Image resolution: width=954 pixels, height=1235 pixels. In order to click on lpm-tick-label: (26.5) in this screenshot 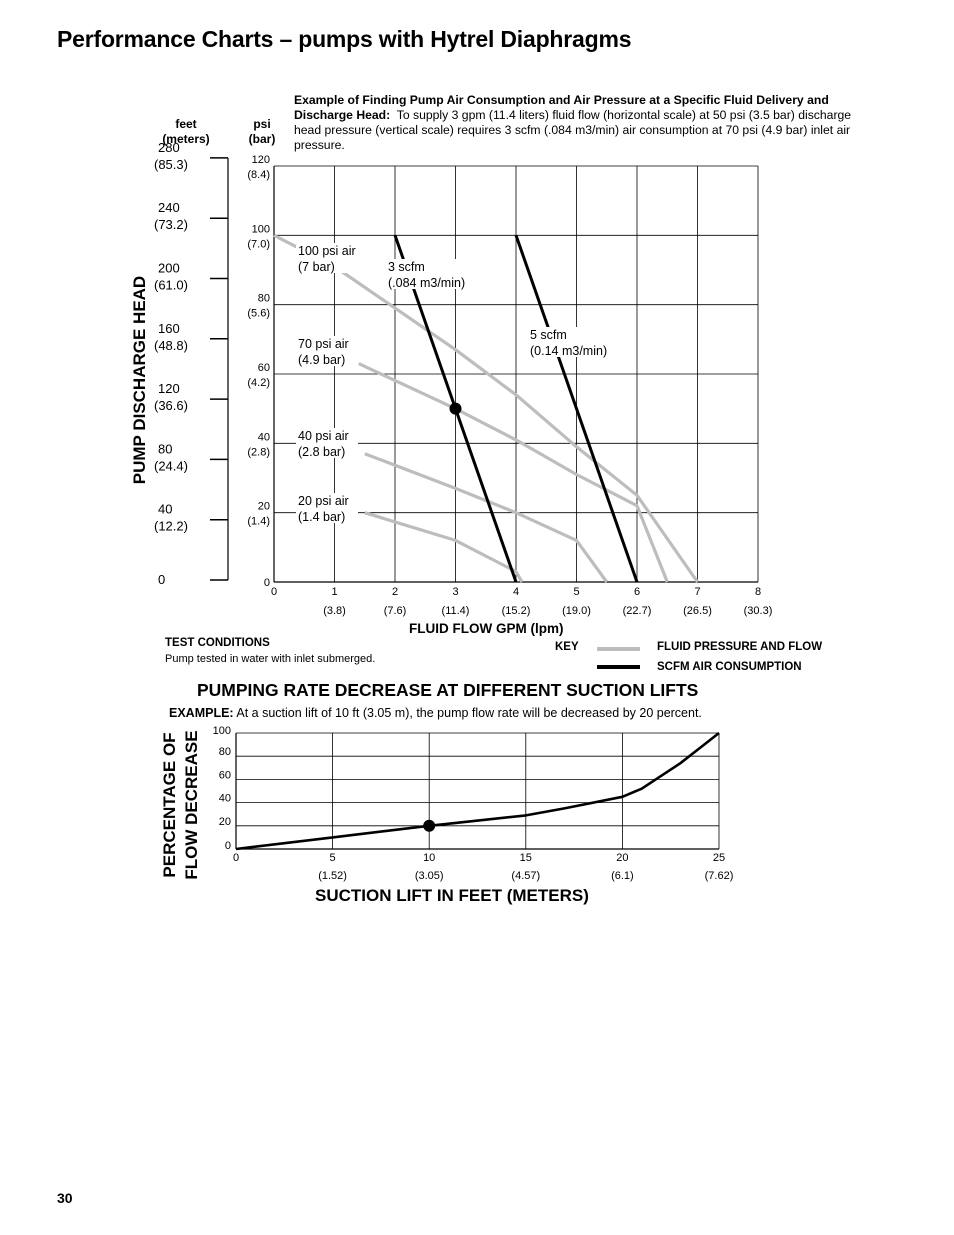, I will do `click(697, 611)`.